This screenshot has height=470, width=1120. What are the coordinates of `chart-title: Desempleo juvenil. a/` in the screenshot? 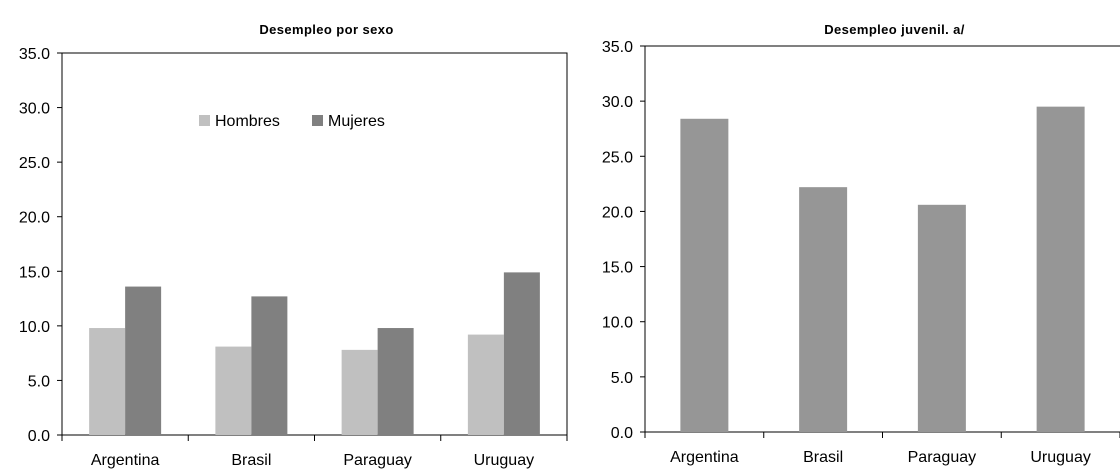 It's located at (894, 29).